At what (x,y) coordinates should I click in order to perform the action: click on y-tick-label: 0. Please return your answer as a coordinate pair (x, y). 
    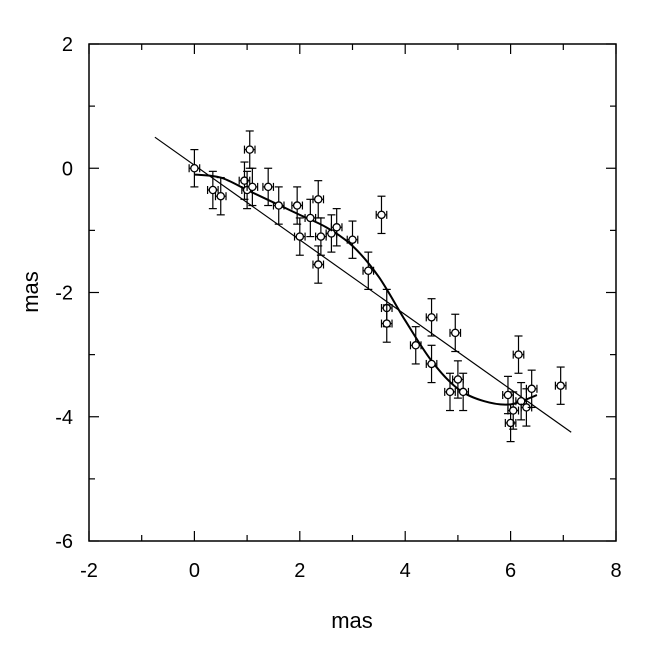
    Looking at the image, I should click on (67, 169).